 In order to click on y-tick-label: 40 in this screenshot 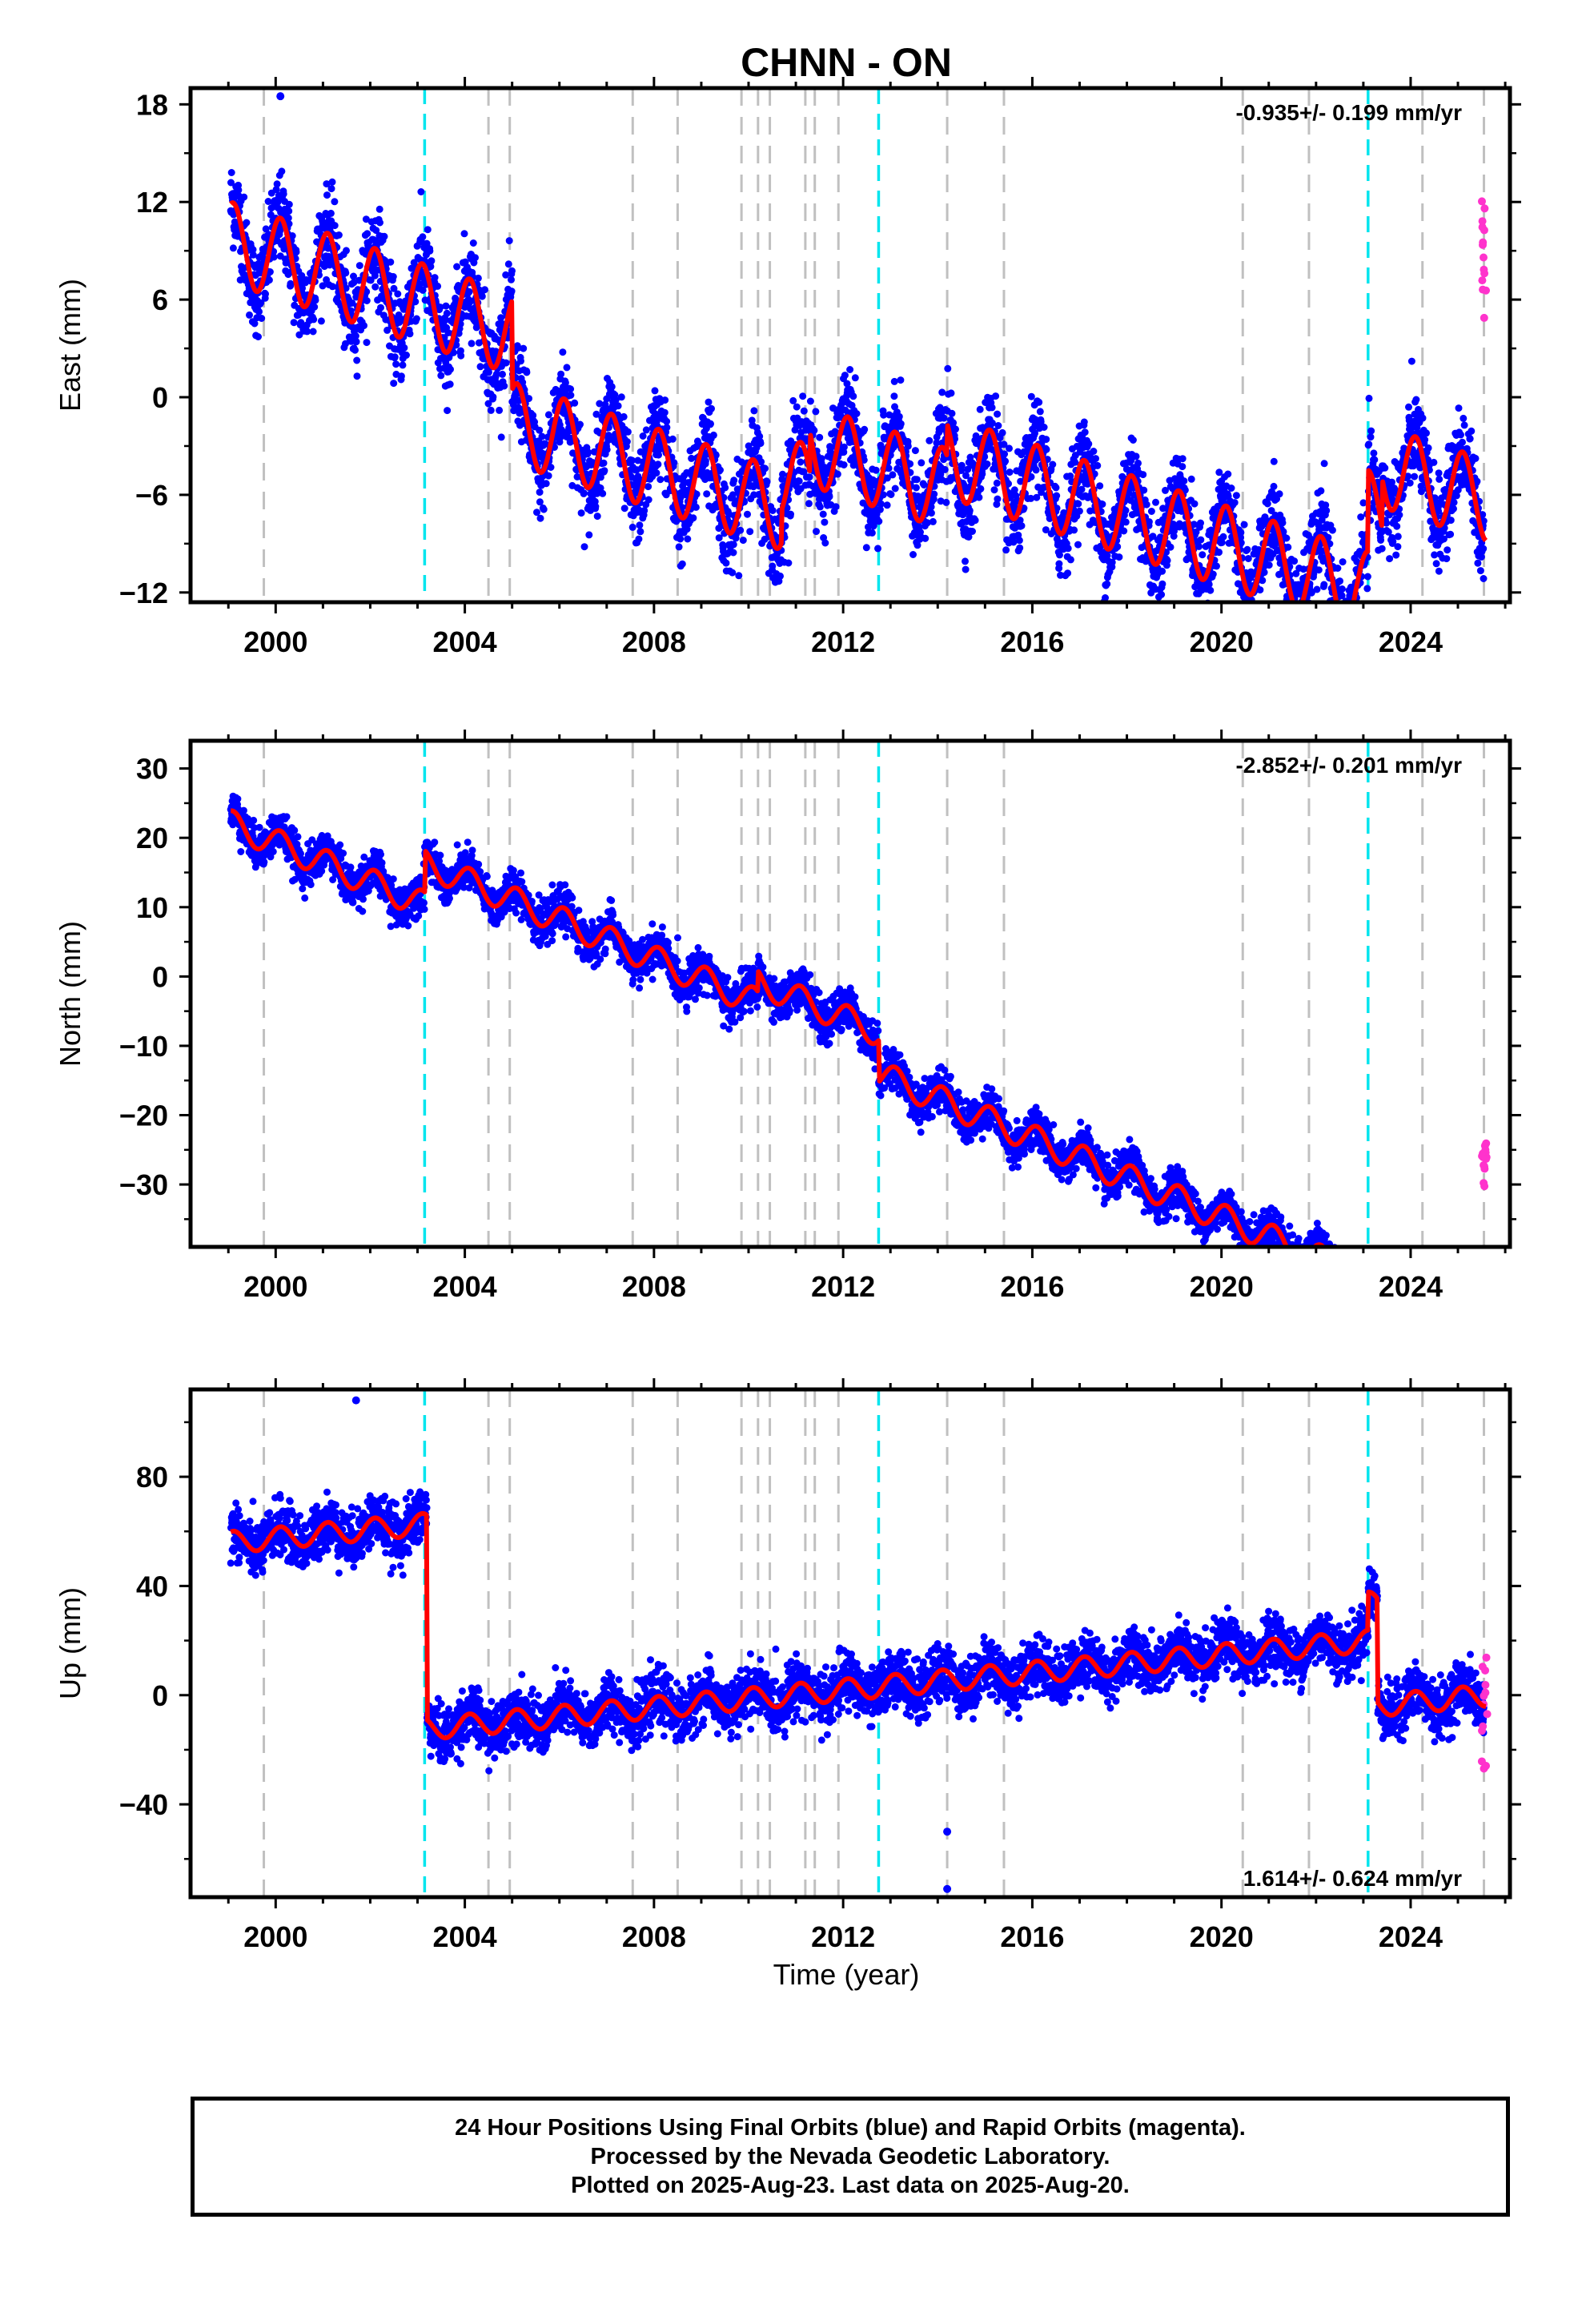, I will do `click(152, 1586)`.